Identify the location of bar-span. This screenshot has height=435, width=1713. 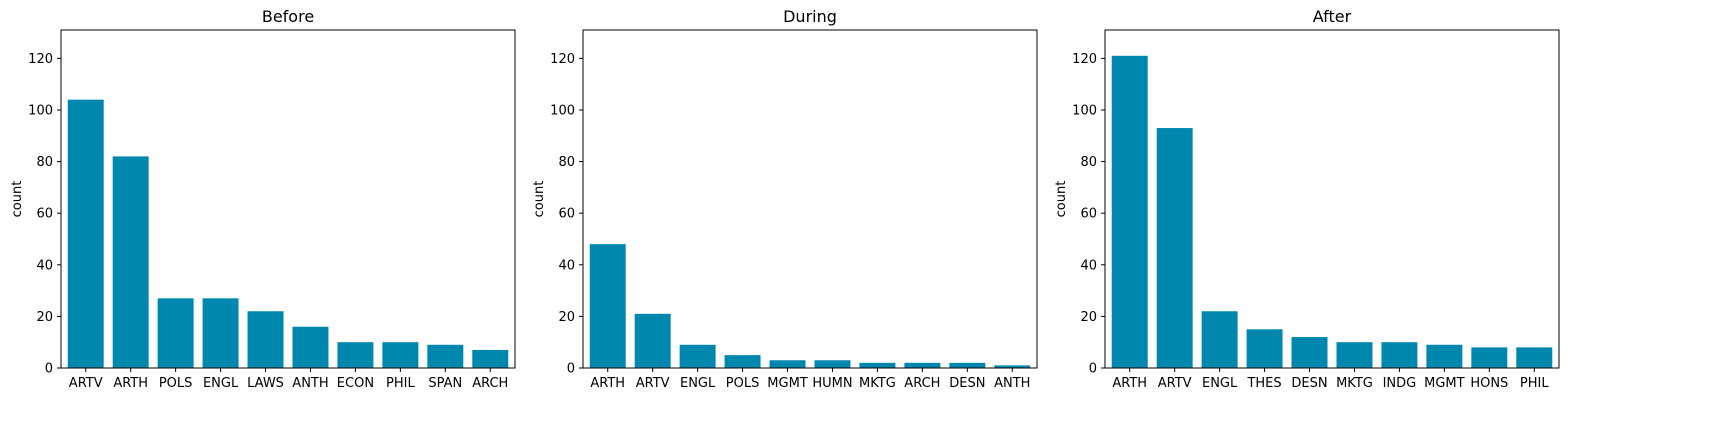
(445, 356).